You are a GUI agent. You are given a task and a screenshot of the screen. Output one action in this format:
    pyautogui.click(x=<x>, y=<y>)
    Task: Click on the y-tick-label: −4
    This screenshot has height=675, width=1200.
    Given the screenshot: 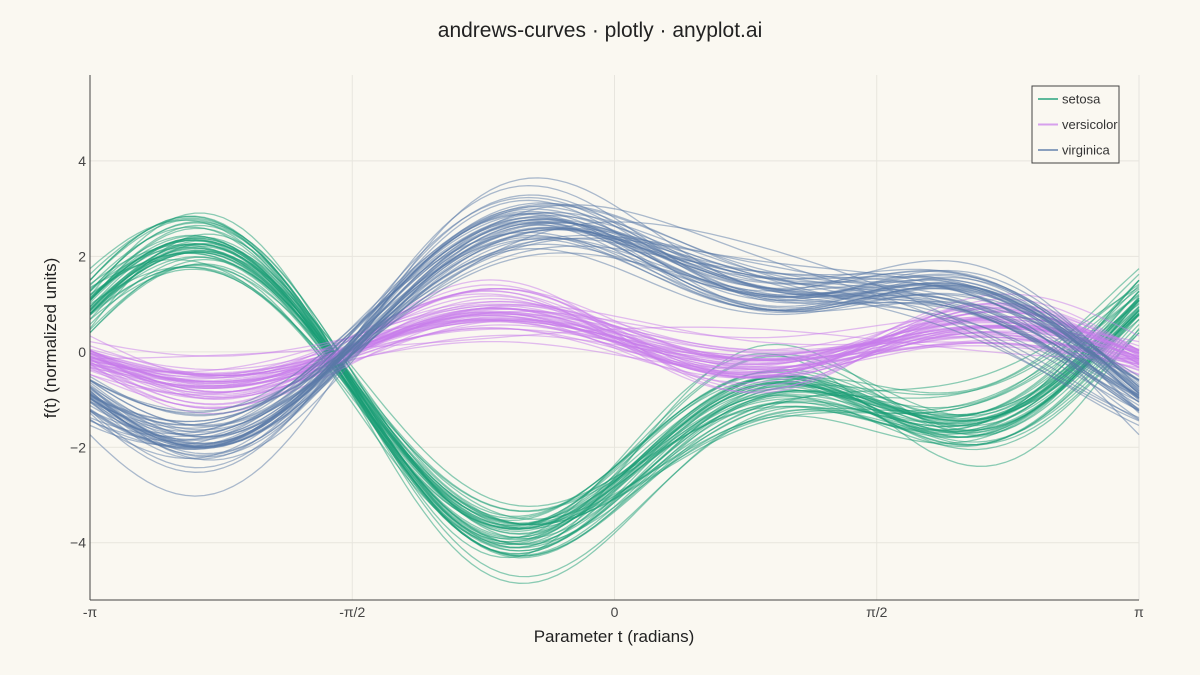 What is the action you would take?
    pyautogui.click(x=78, y=543)
    